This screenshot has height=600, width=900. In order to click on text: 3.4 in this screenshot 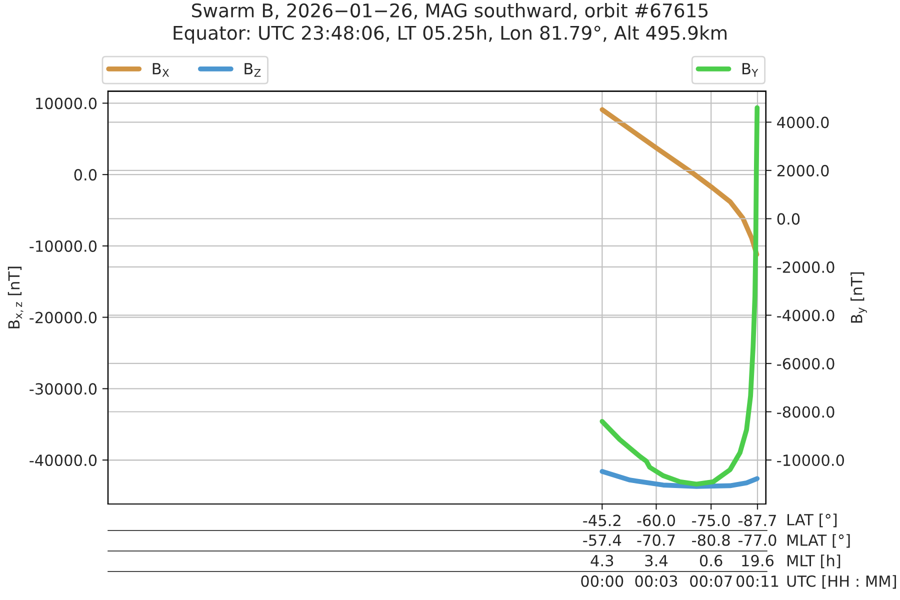, I will do `click(656, 560)`.